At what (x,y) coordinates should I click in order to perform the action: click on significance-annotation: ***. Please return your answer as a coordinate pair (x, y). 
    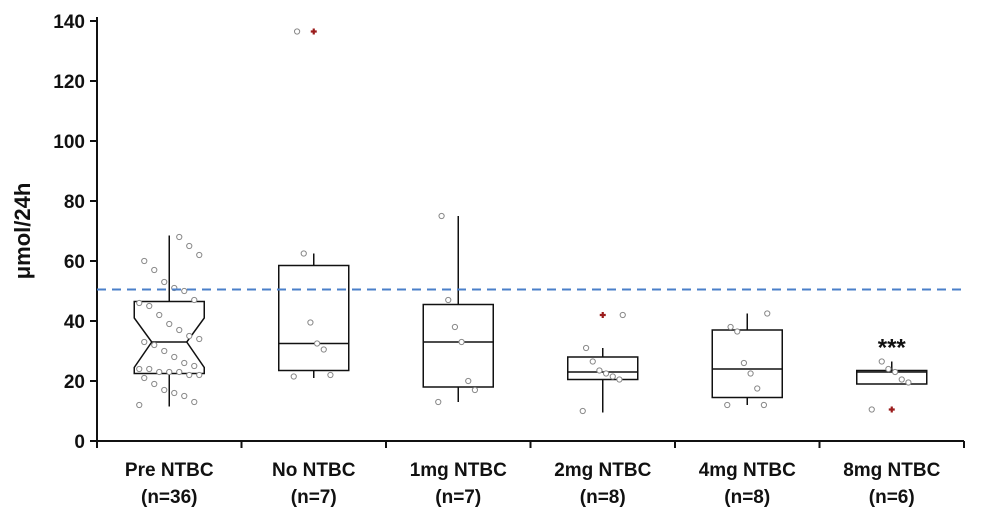
    Looking at the image, I should click on (892, 348).